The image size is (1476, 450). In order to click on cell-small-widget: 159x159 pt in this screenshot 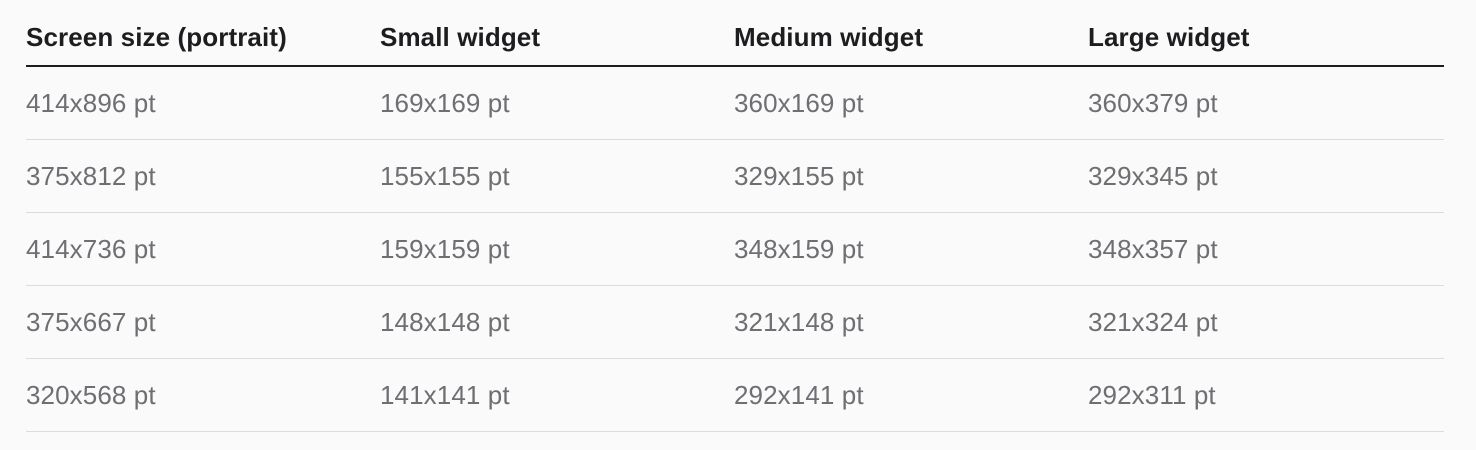, I will do `click(557, 249)`.